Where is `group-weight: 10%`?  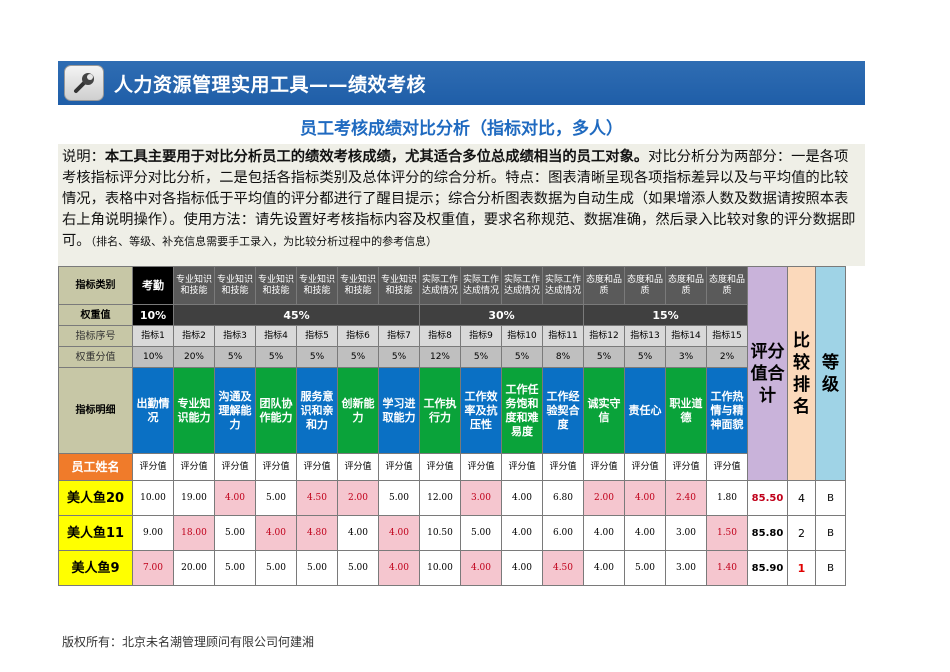 group-weight: 10% is located at coordinates (153, 315).